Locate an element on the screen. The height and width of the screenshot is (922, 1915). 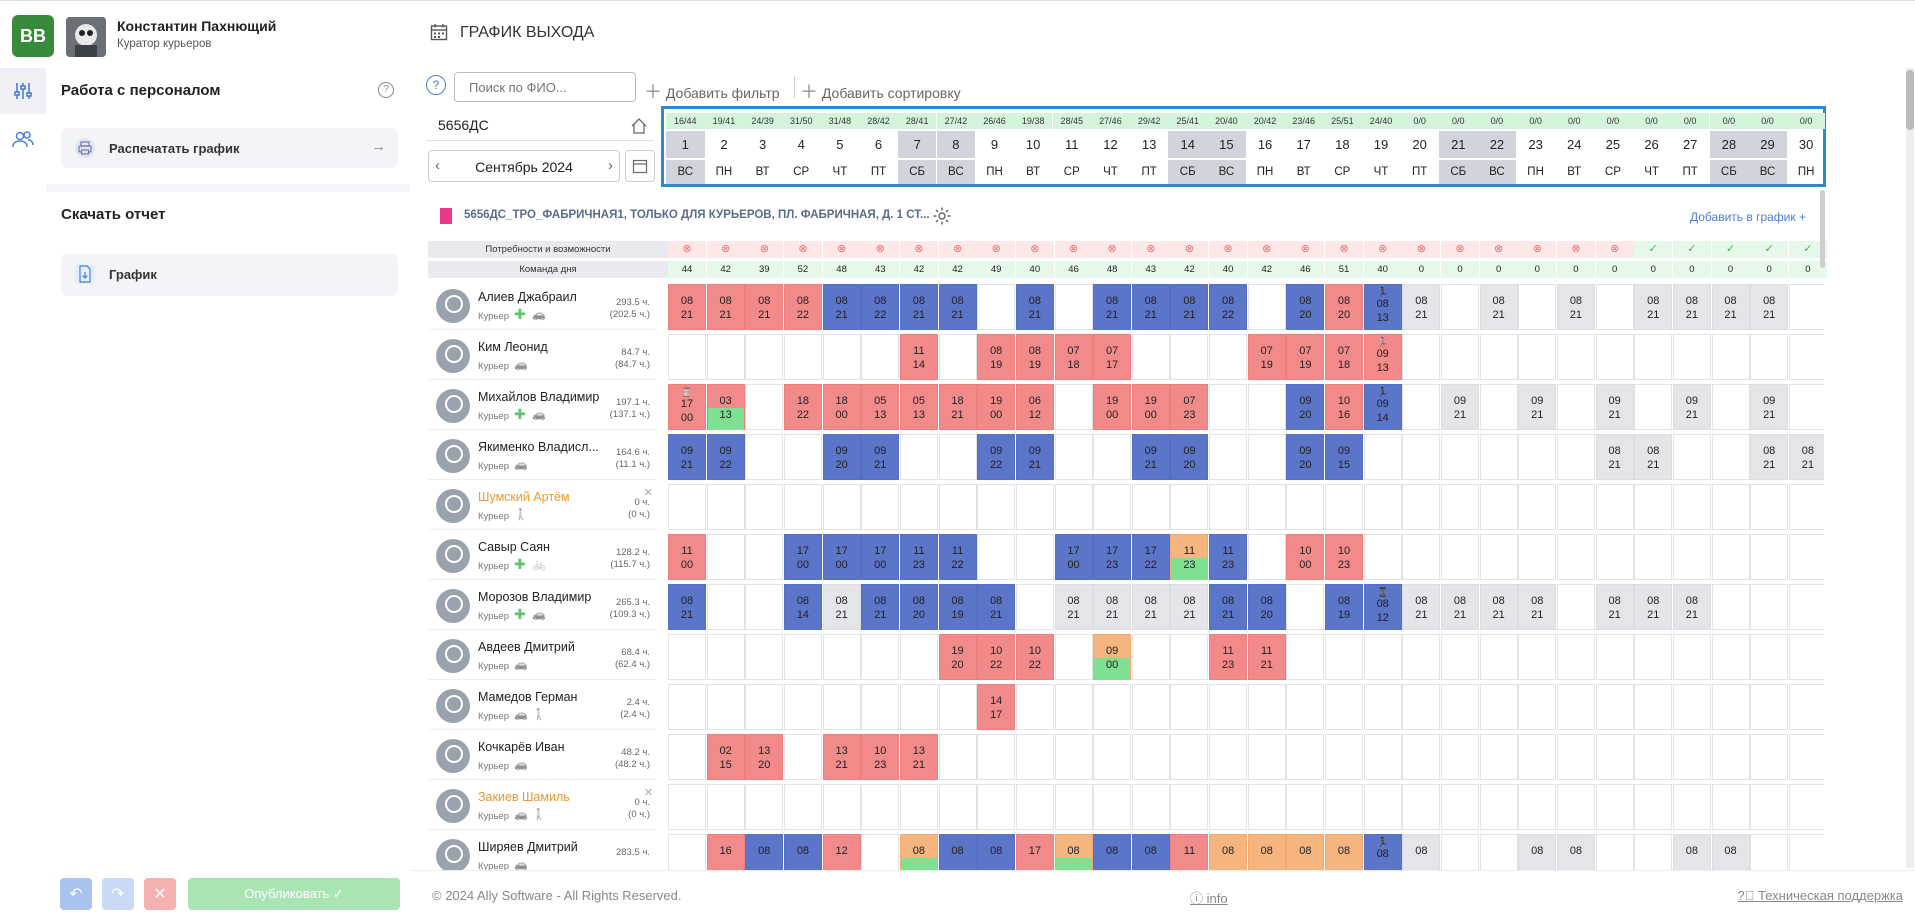
shift-cell: 09 00 is located at coordinates (1112, 657).